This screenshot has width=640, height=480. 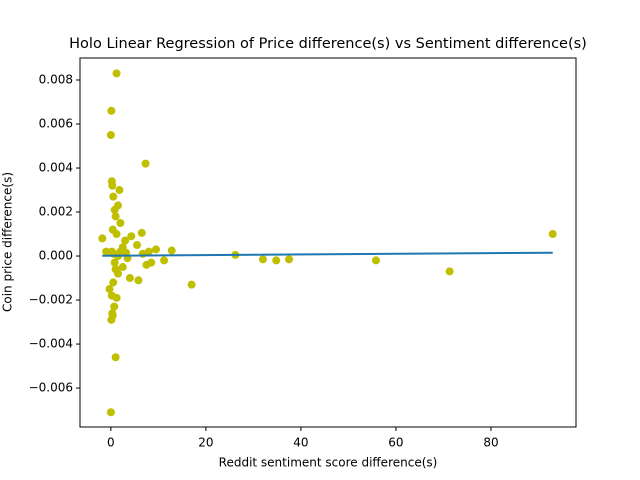 I want to click on x-tick-label: 40, so click(x=300, y=443).